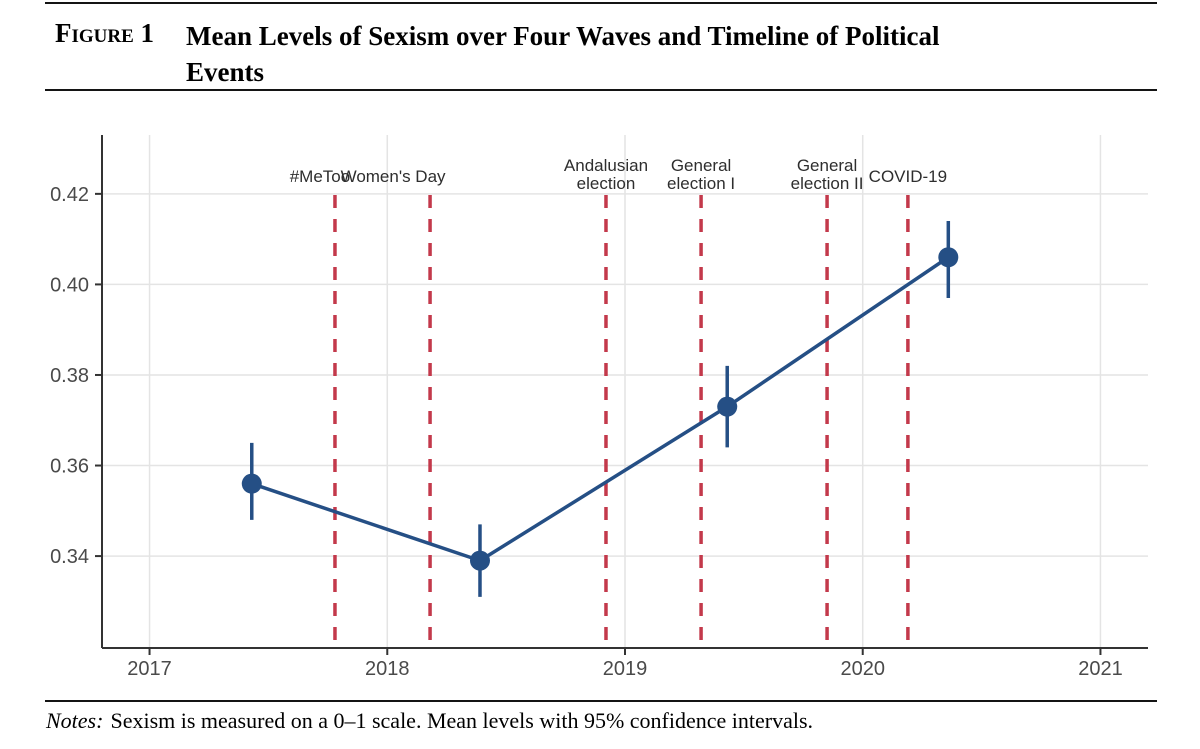 The width and height of the screenshot is (1200, 749). What do you see at coordinates (320, 176) in the screenshot?
I see `event-label: #MeToo` at bounding box center [320, 176].